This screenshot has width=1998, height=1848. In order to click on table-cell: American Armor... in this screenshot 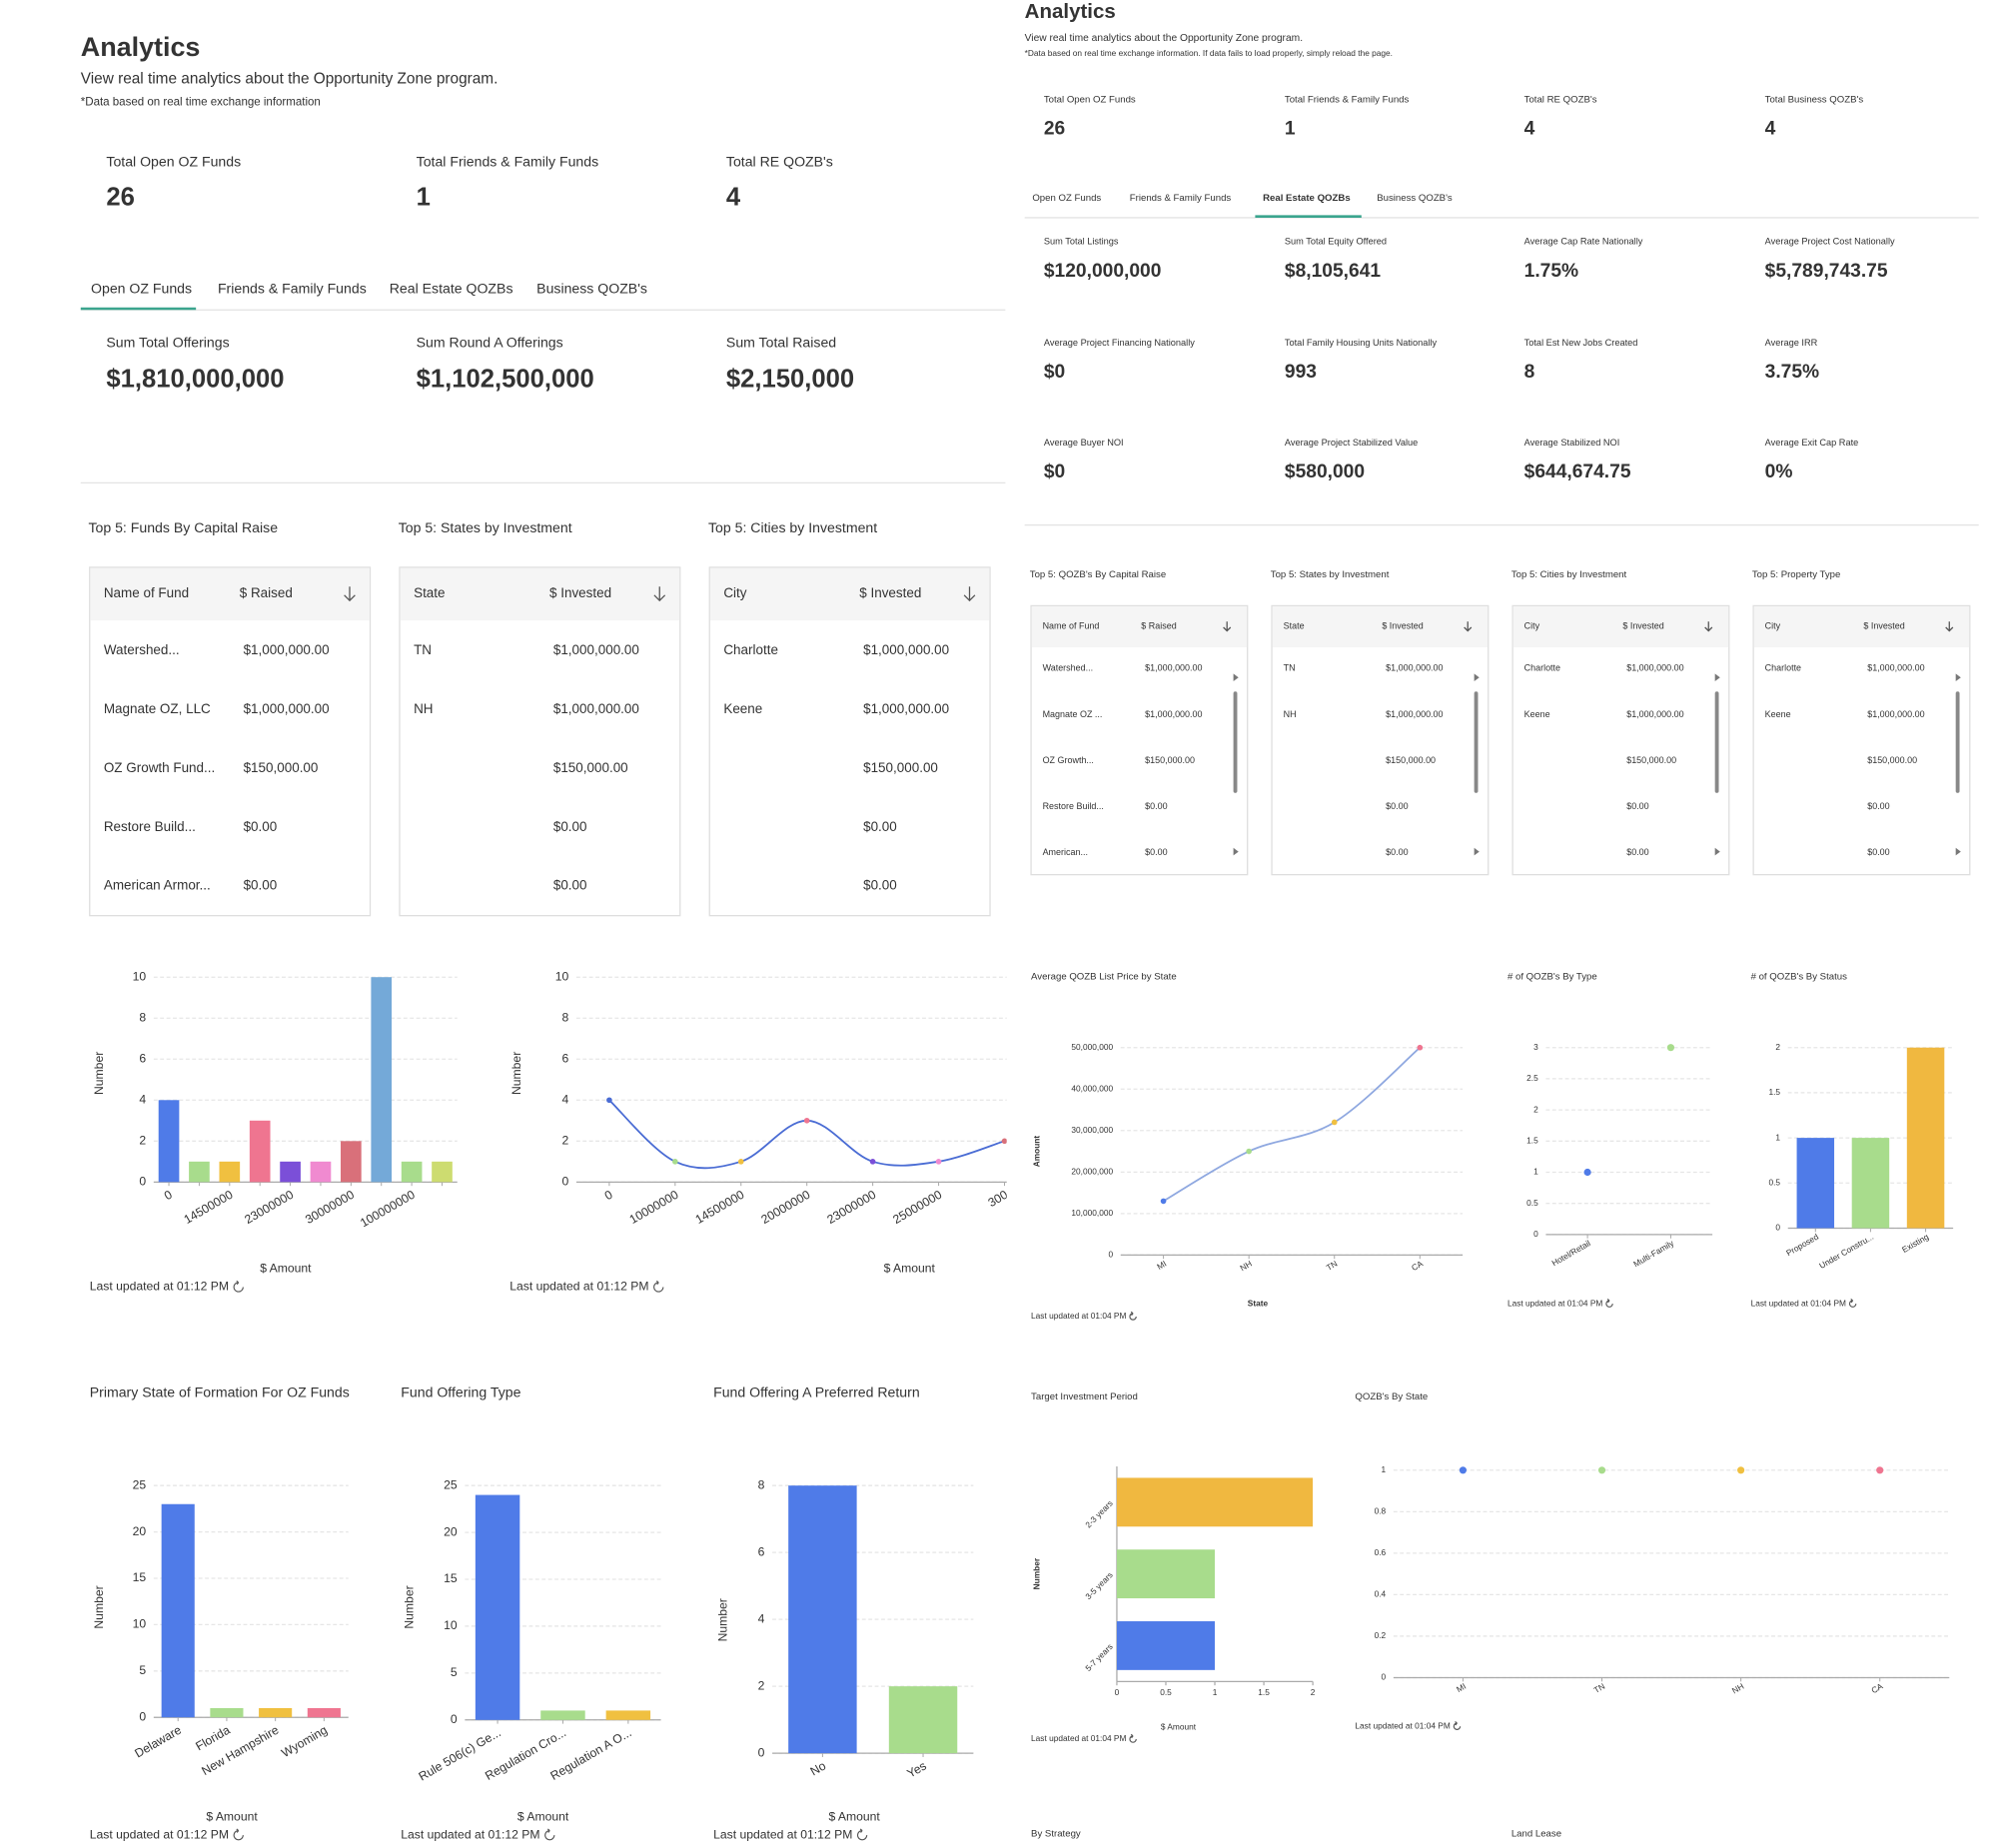, I will do `click(157, 885)`.